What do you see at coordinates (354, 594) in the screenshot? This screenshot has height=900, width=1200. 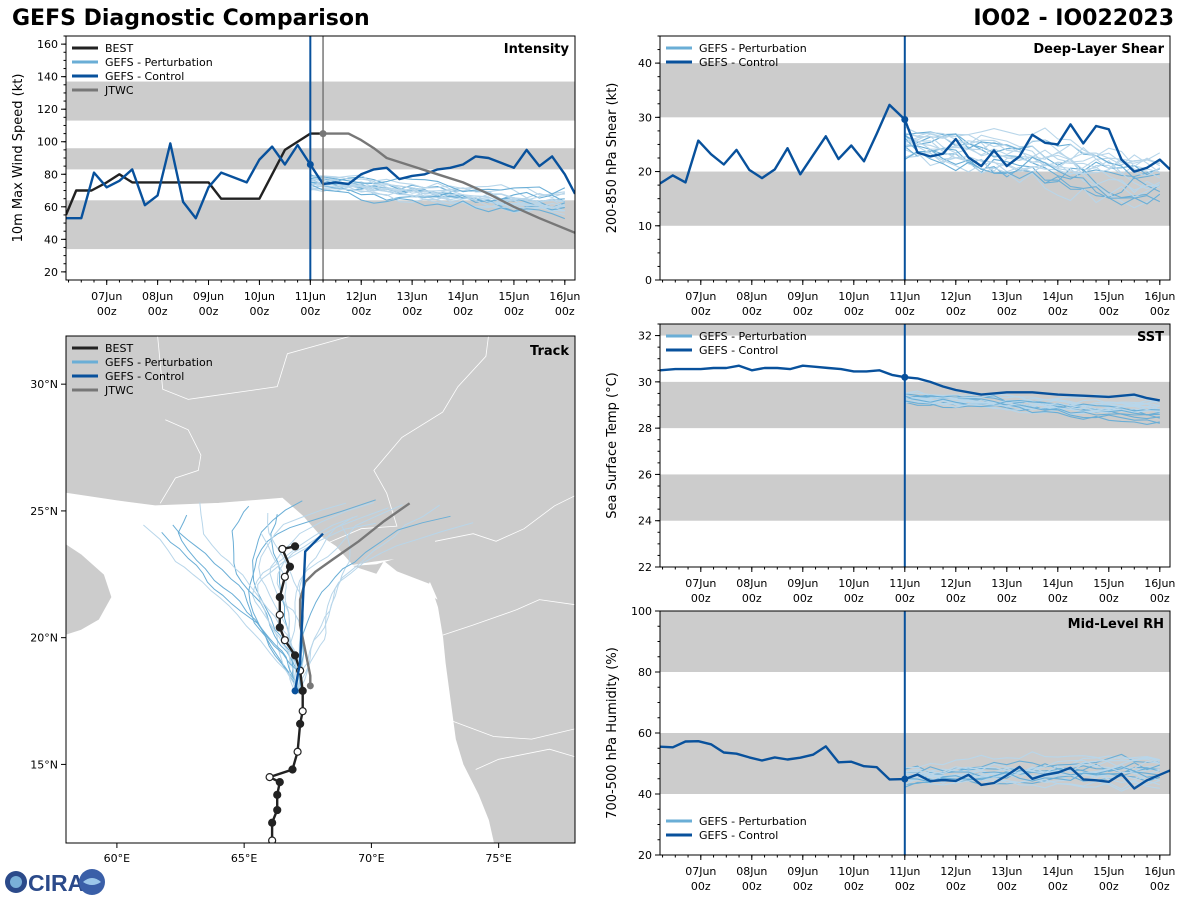 I see `jtwc-track` at bounding box center [354, 594].